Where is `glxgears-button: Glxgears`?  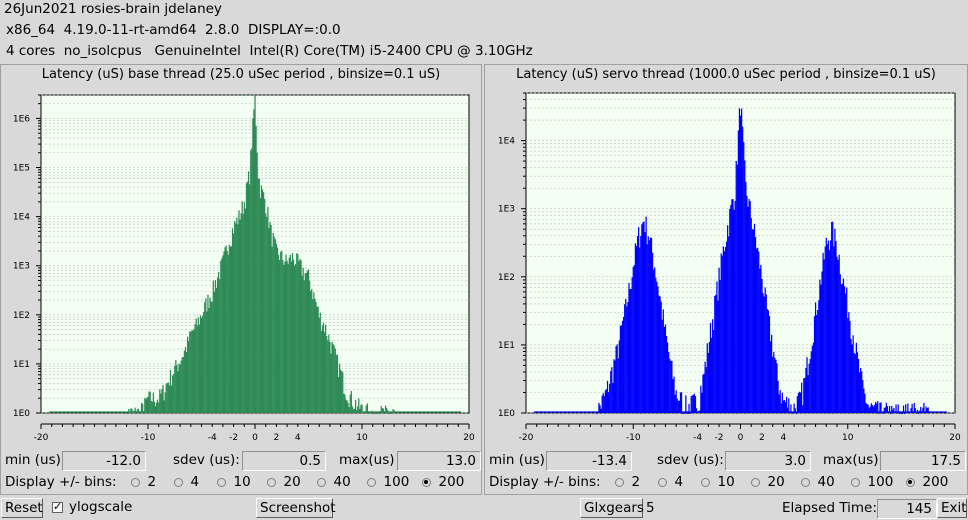
glxgears-button: Glxgears is located at coordinates (612, 508).